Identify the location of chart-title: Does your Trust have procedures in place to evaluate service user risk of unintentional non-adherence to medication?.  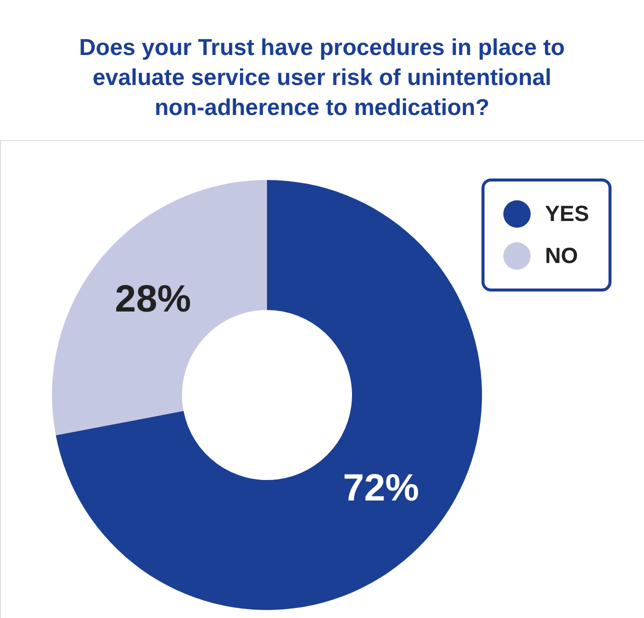
(322, 77).